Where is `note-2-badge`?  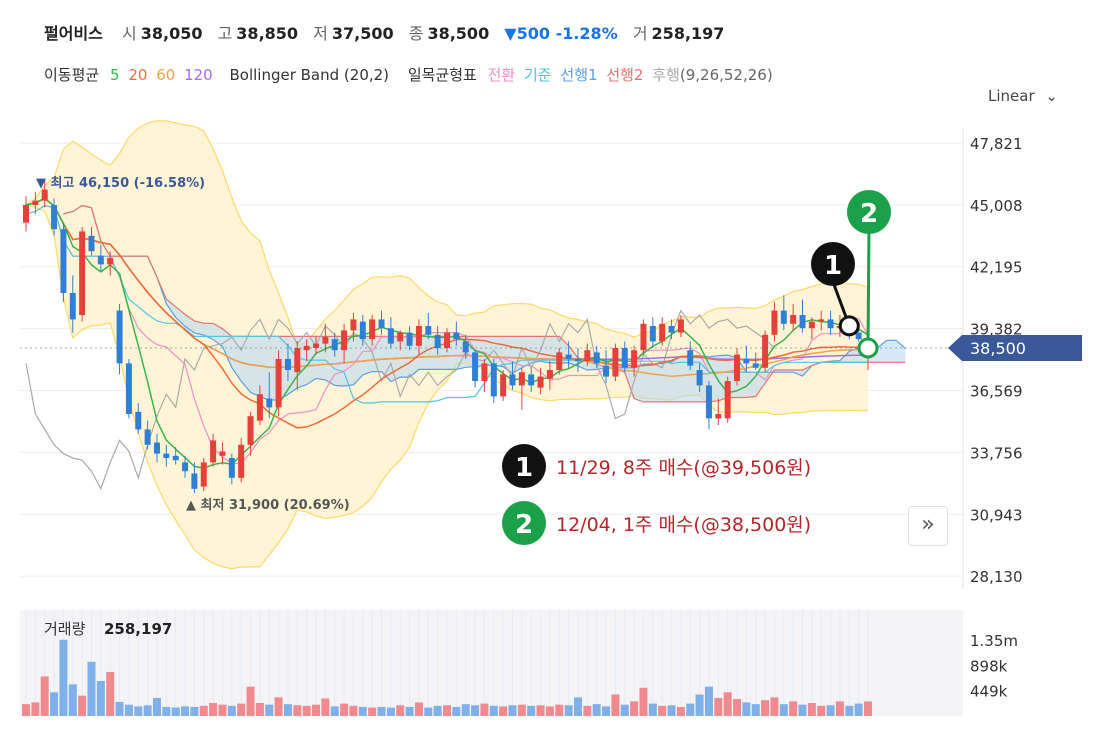
note-2-badge is located at coordinates (524, 523).